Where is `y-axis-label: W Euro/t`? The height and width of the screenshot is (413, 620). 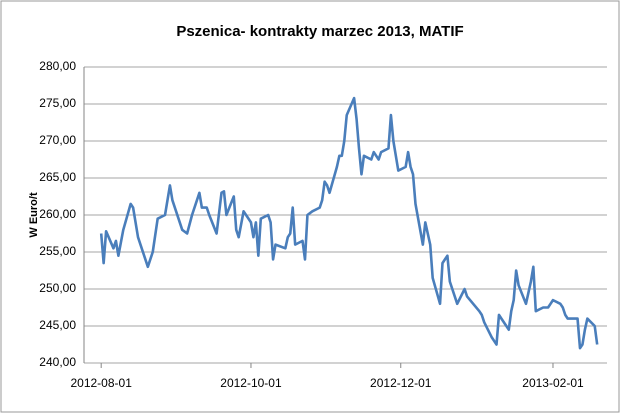 y-axis-label: W Euro/t is located at coordinates (34, 215).